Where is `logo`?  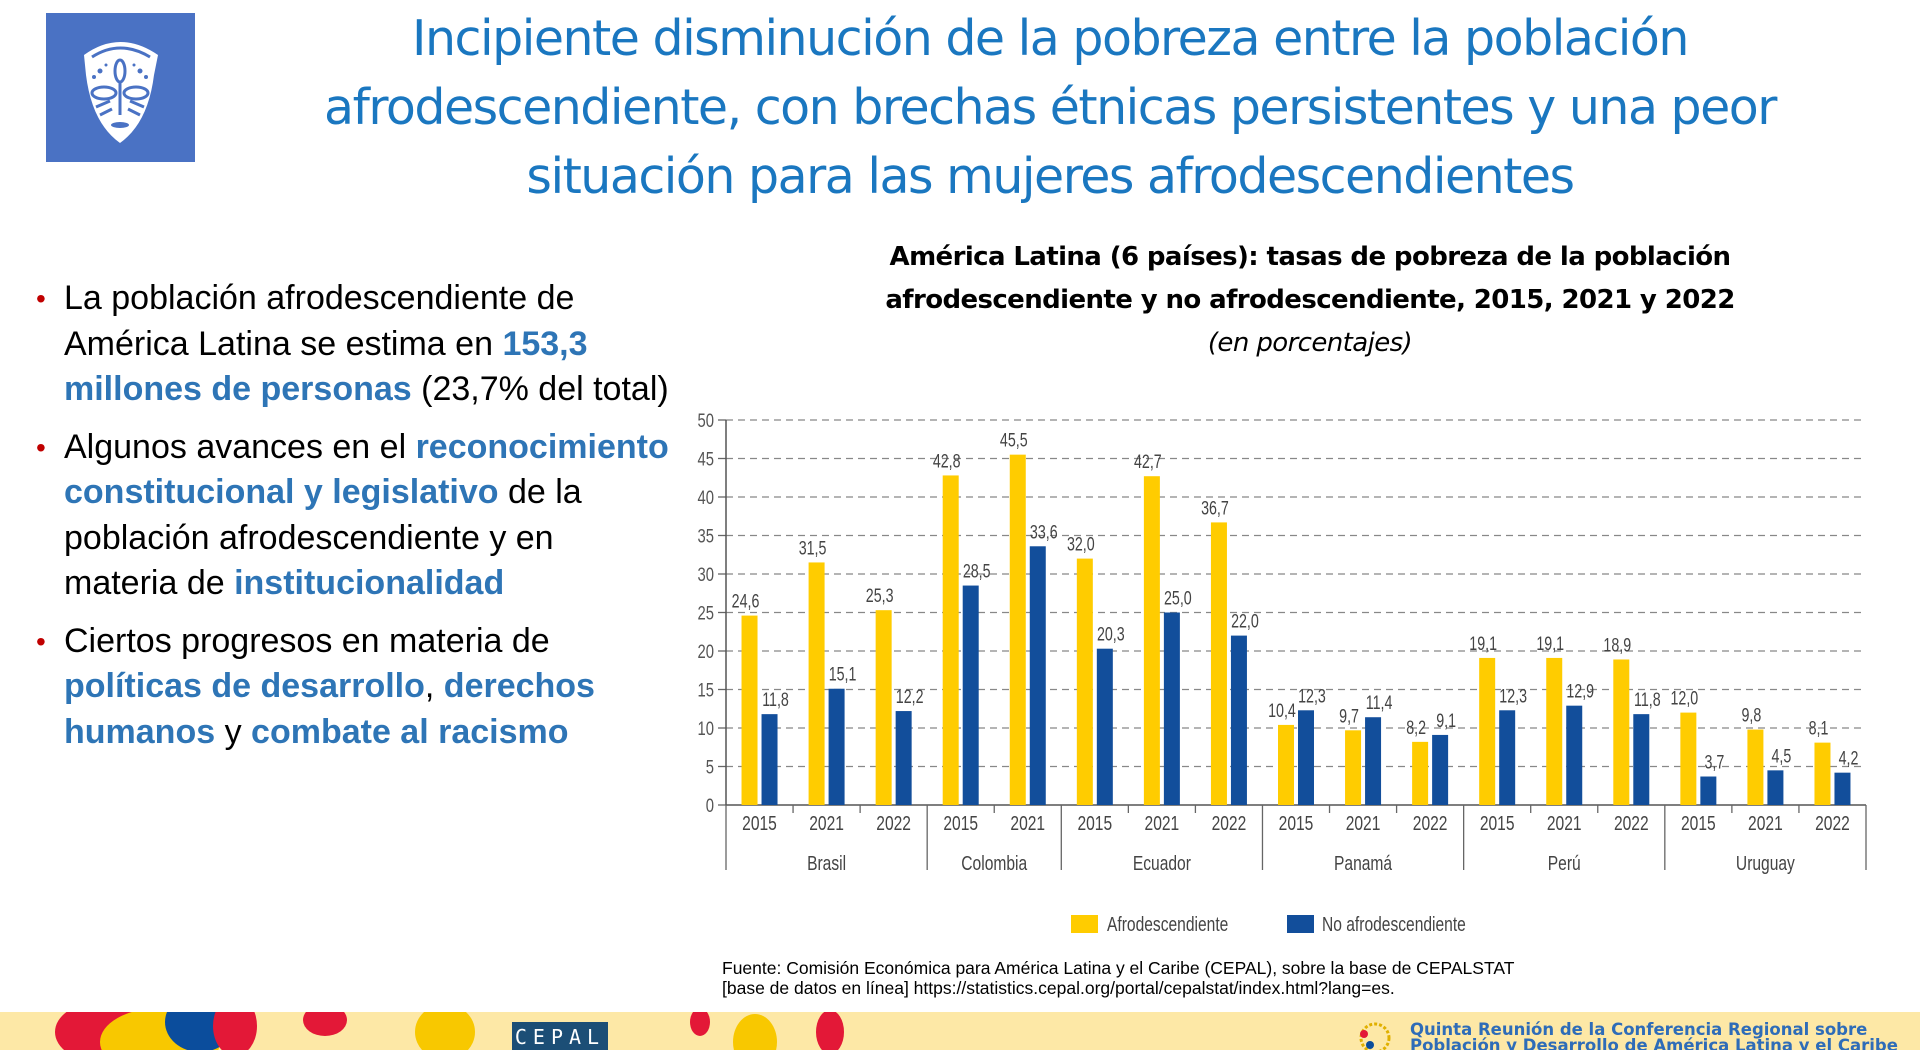
logo is located at coordinates (120, 87).